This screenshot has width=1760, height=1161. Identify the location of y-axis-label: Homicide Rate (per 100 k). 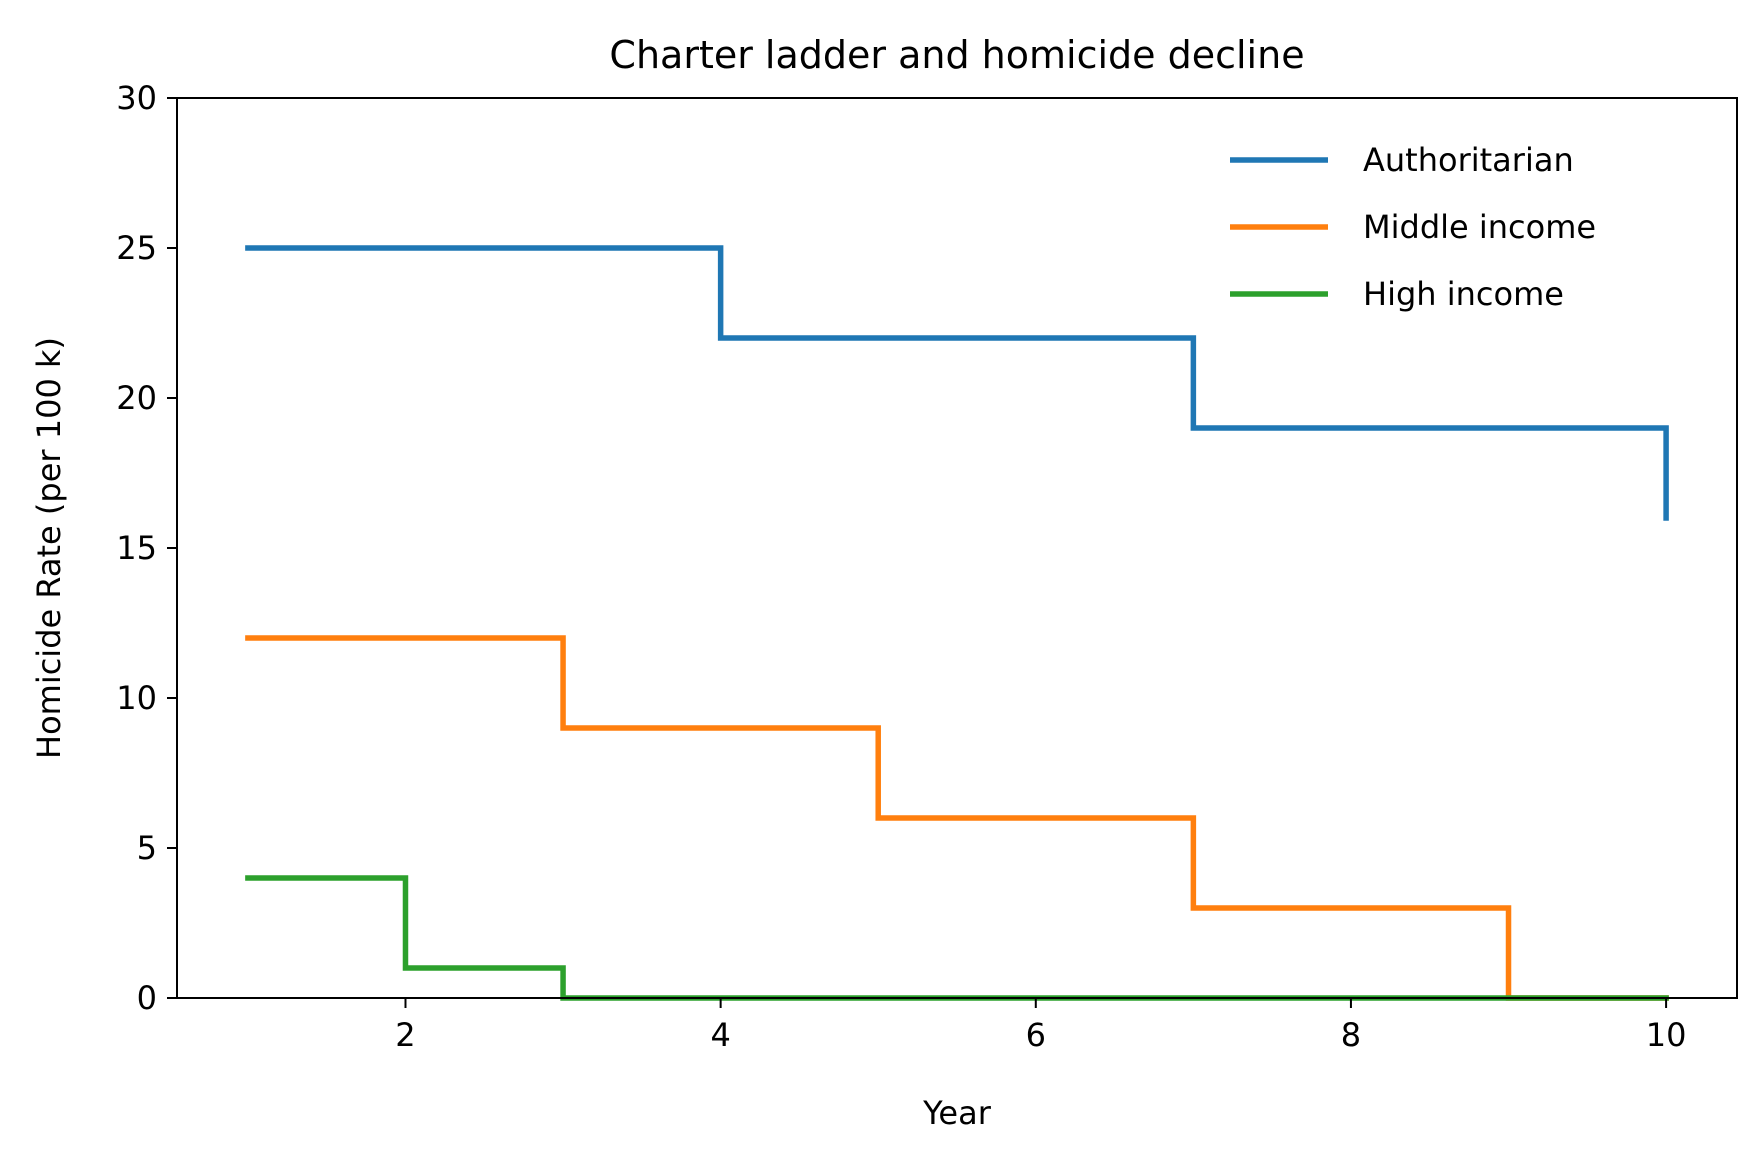
(49, 548).